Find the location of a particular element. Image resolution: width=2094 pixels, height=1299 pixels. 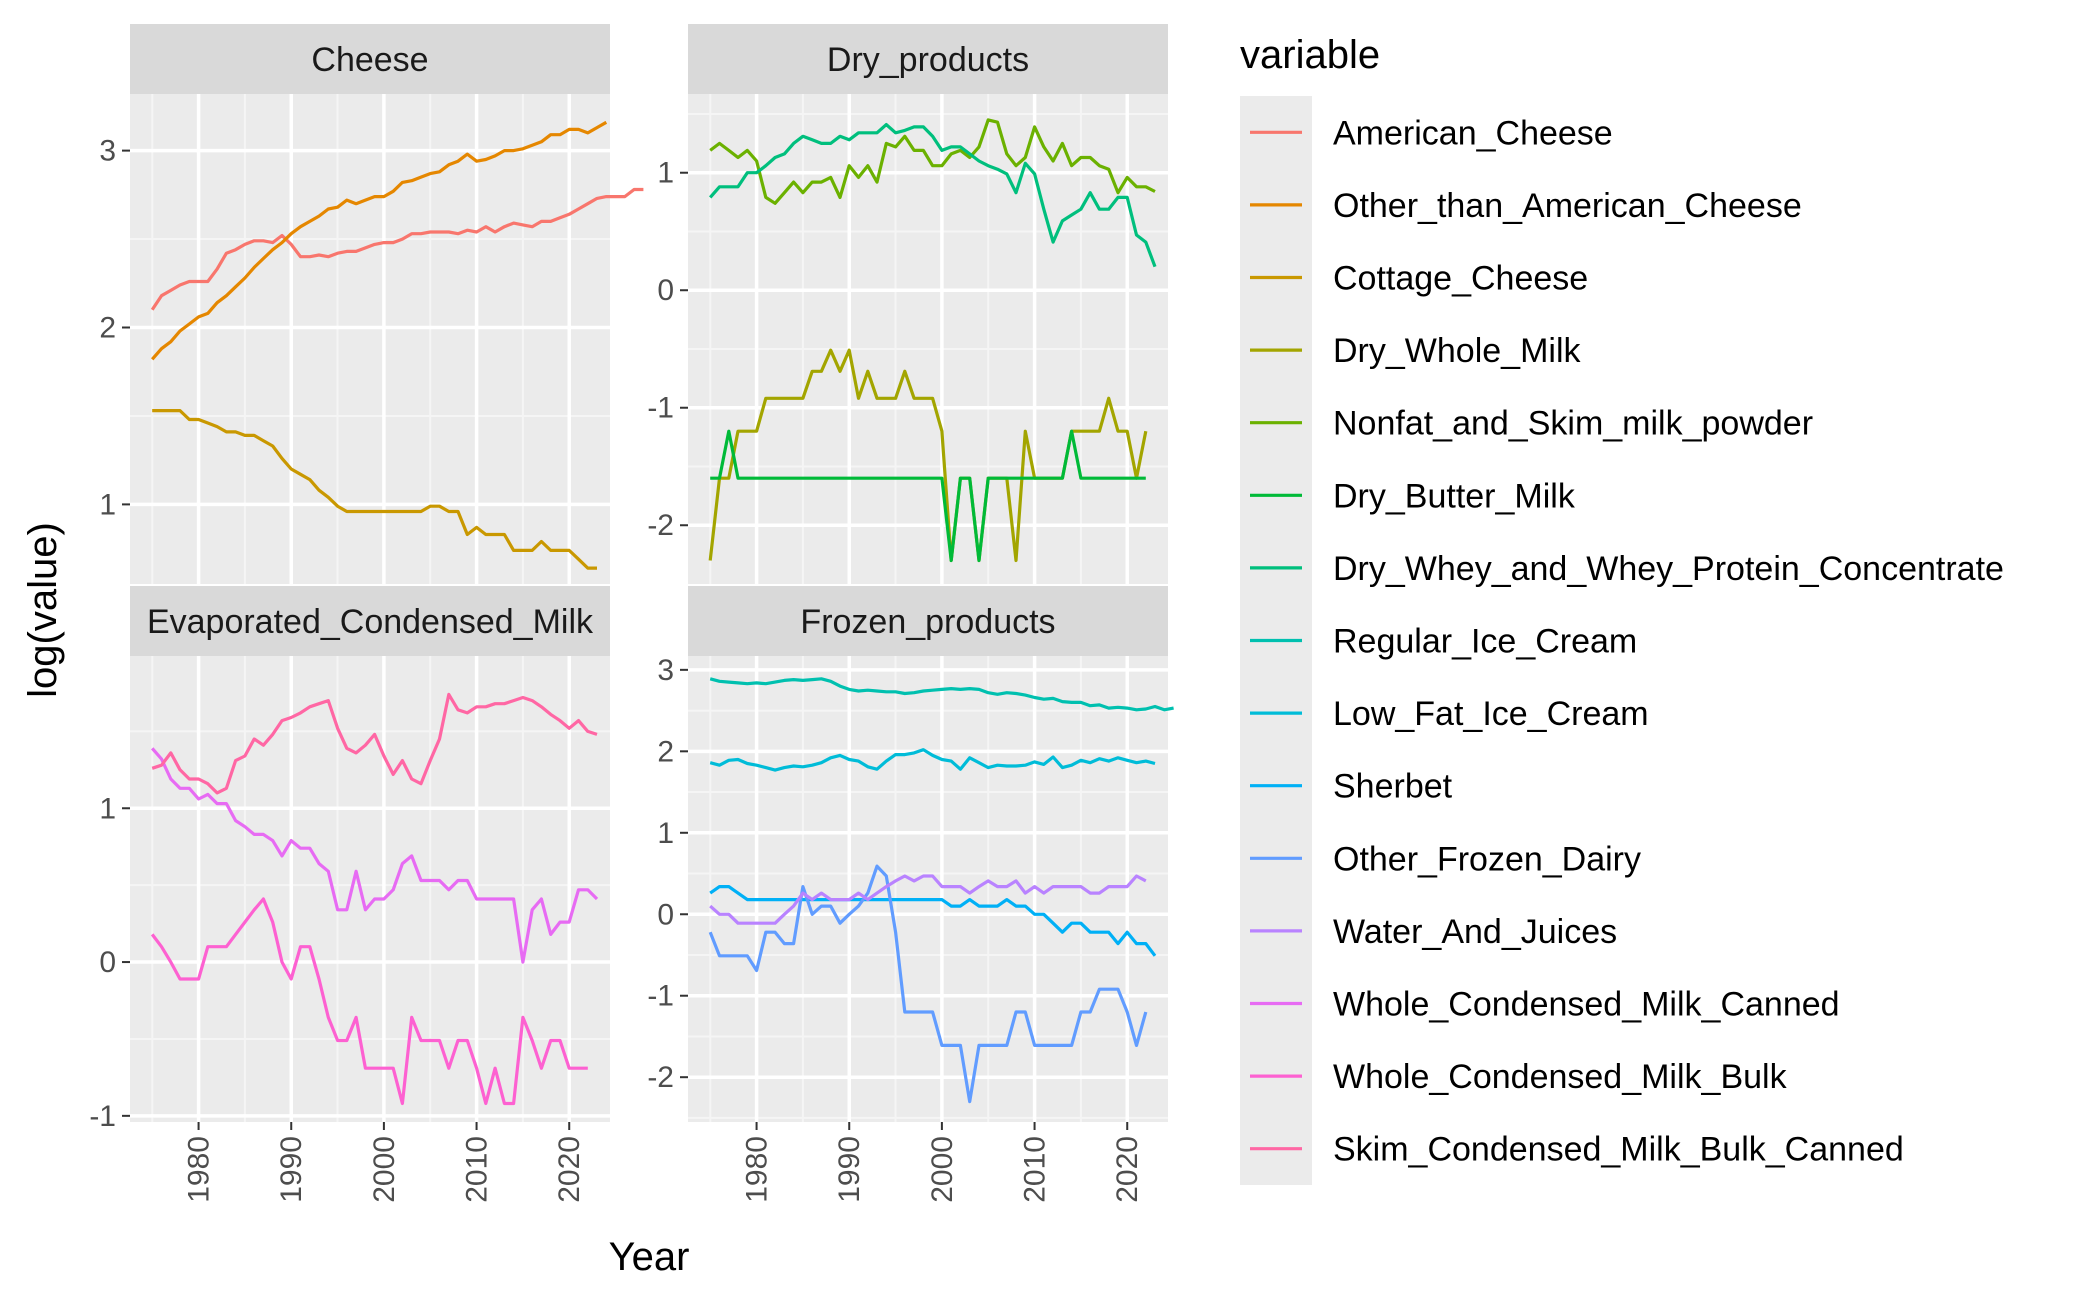

series-line-sherbet is located at coordinates (933, 920).